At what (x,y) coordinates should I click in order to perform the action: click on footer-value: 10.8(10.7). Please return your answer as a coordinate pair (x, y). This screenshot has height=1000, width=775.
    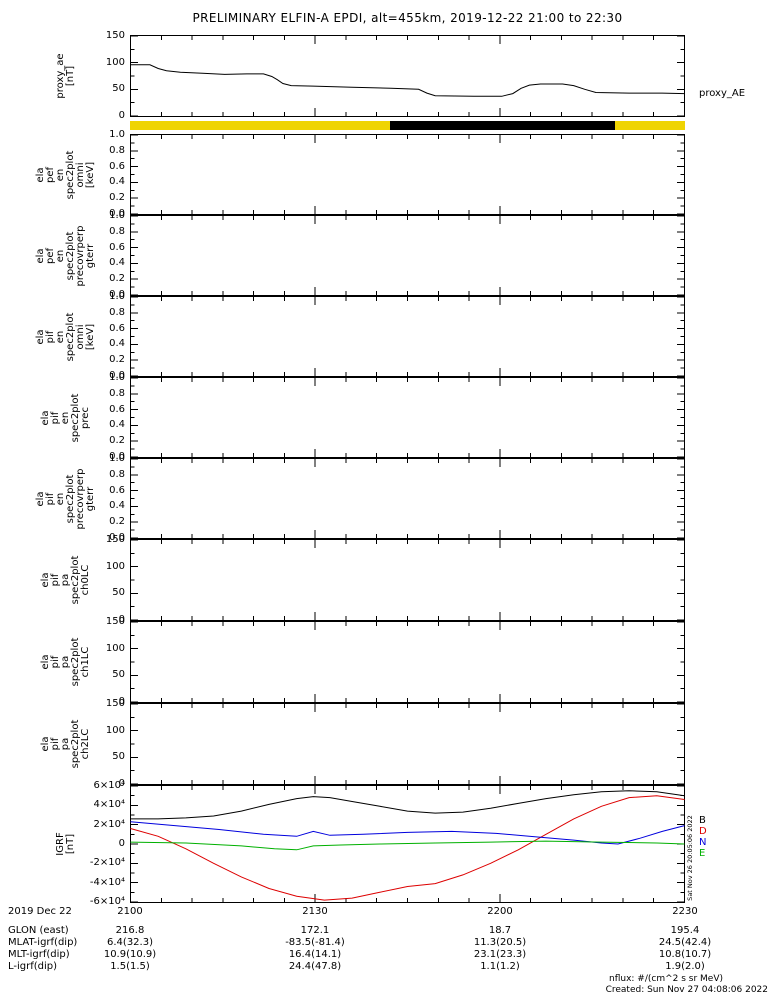
    Looking at the image, I should click on (685, 954).